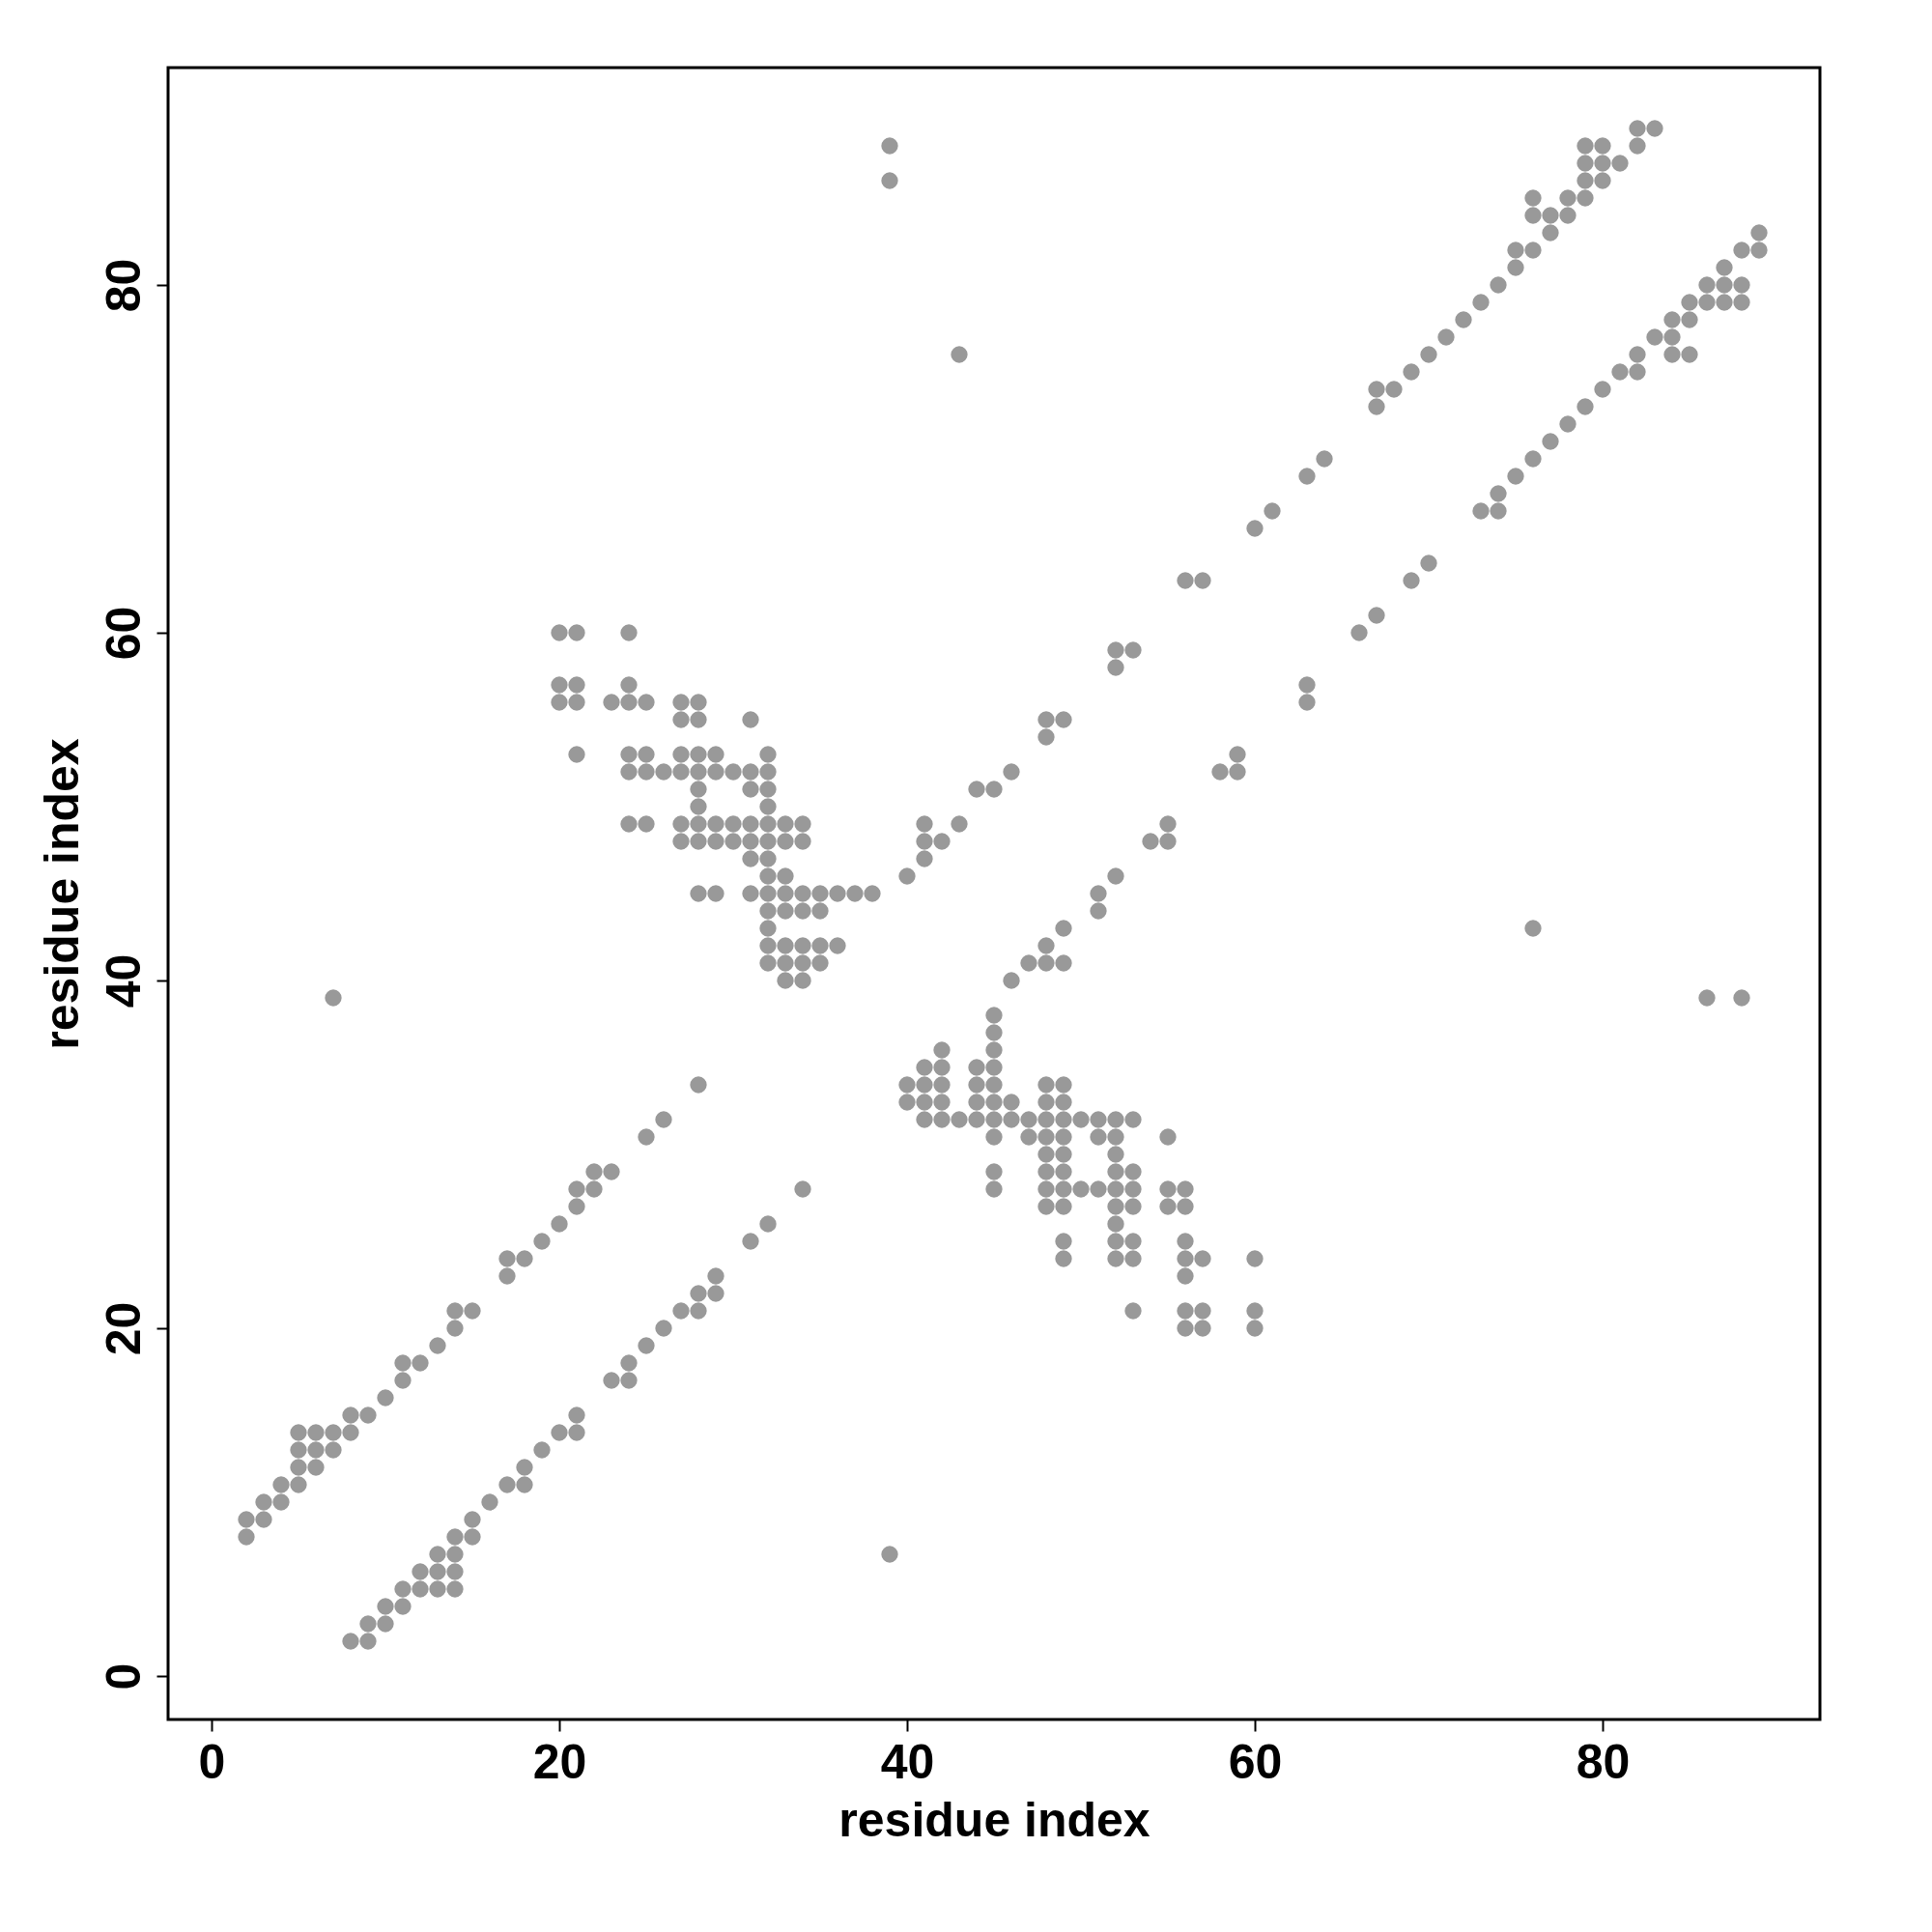 This screenshot has height=1932, width=1932. I want to click on x-tick-label: 80, so click(1603, 1761).